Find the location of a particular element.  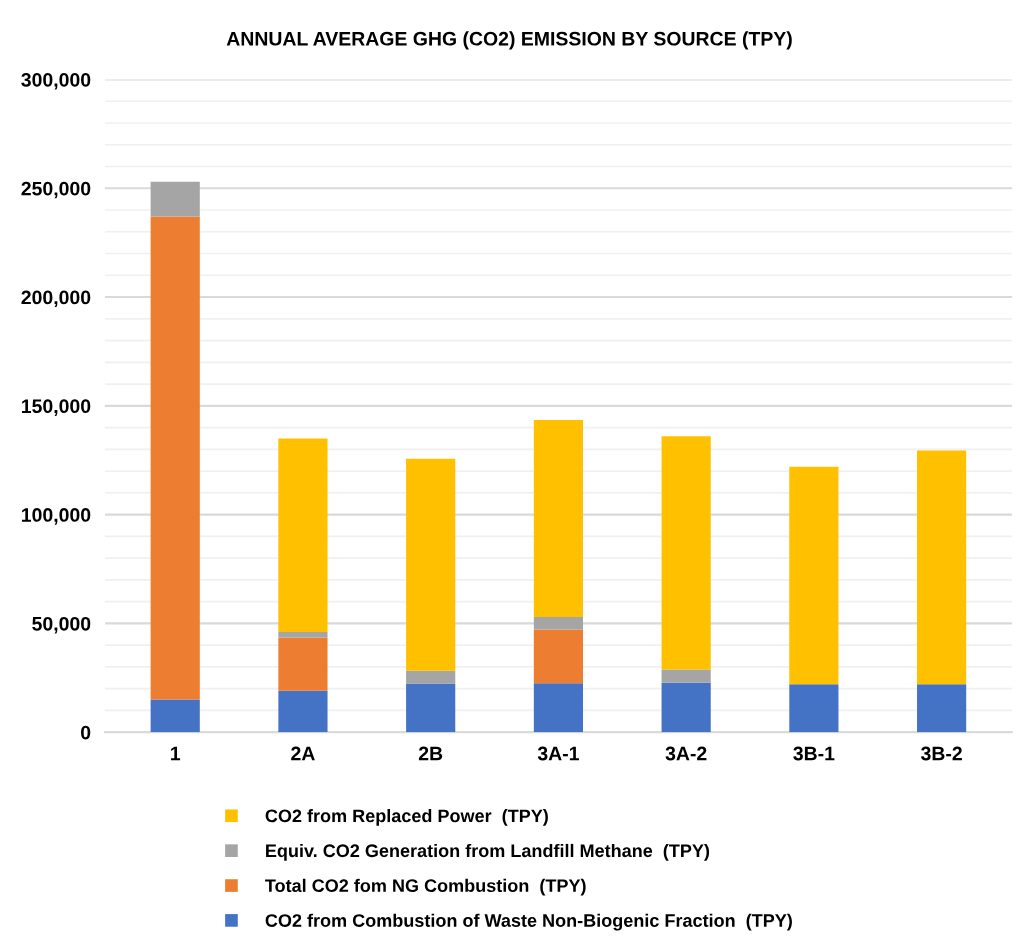

x-tick-label: 2A is located at coordinates (303, 753).